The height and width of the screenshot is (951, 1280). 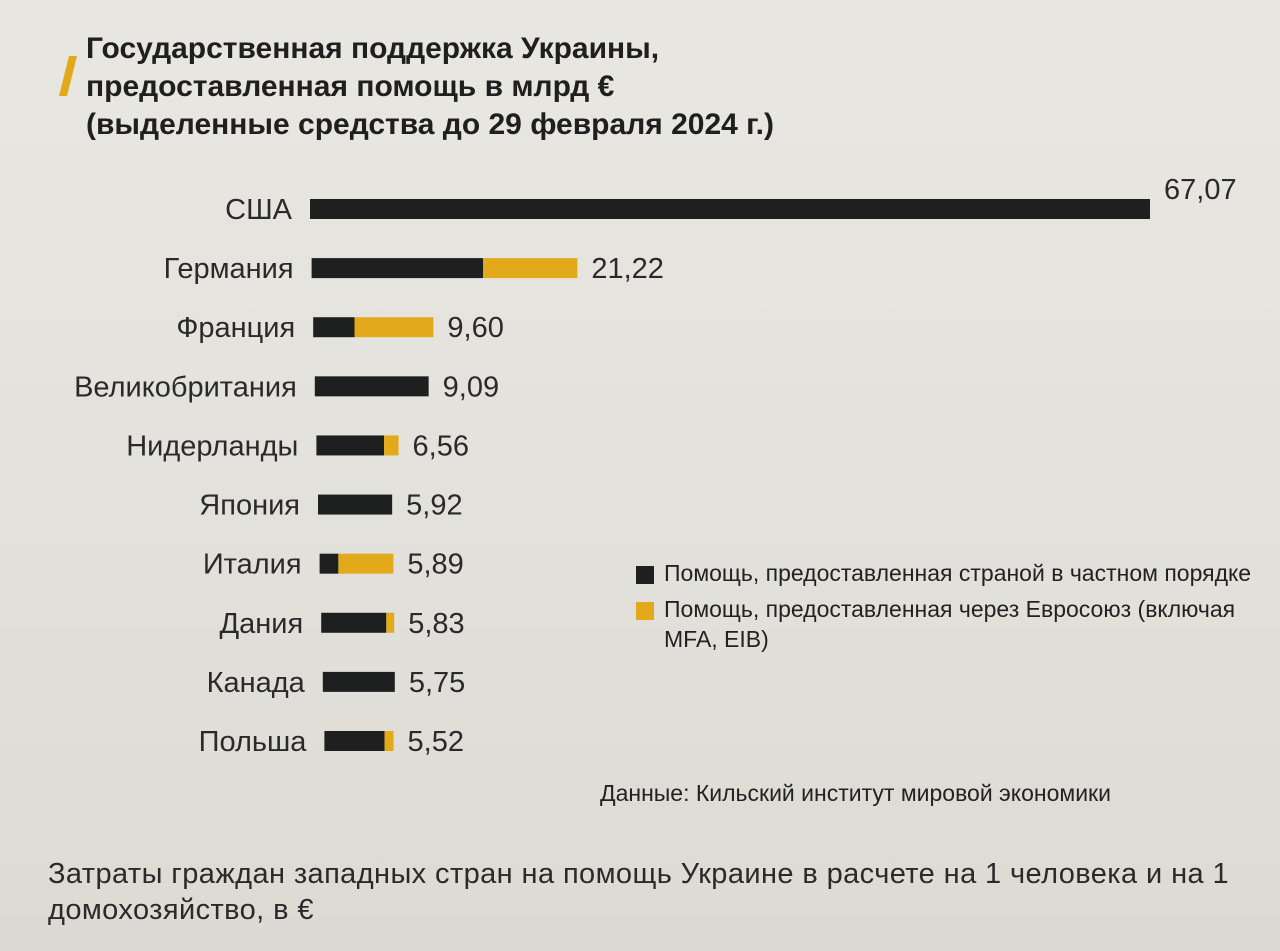 I want to click on value-label: 5,92, so click(x=434, y=506).